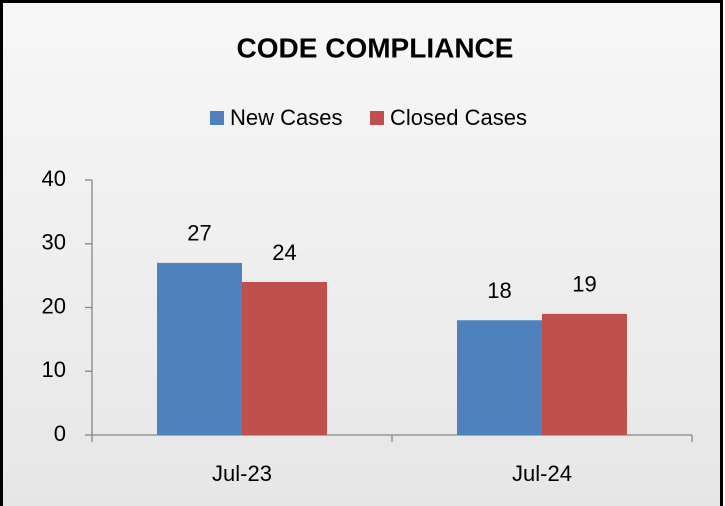 The height and width of the screenshot is (506, 725). What do you see at coordinates (286, 117) in the screenshot?
I see `legend-label: New Cases` at bounding box center [286, 117].